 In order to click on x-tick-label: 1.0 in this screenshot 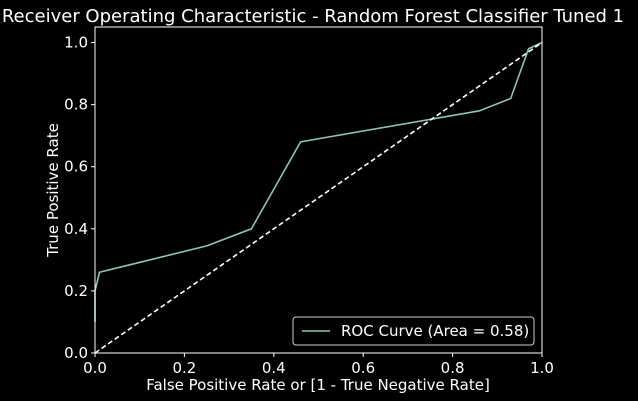, I will do `click(542, 368)`.